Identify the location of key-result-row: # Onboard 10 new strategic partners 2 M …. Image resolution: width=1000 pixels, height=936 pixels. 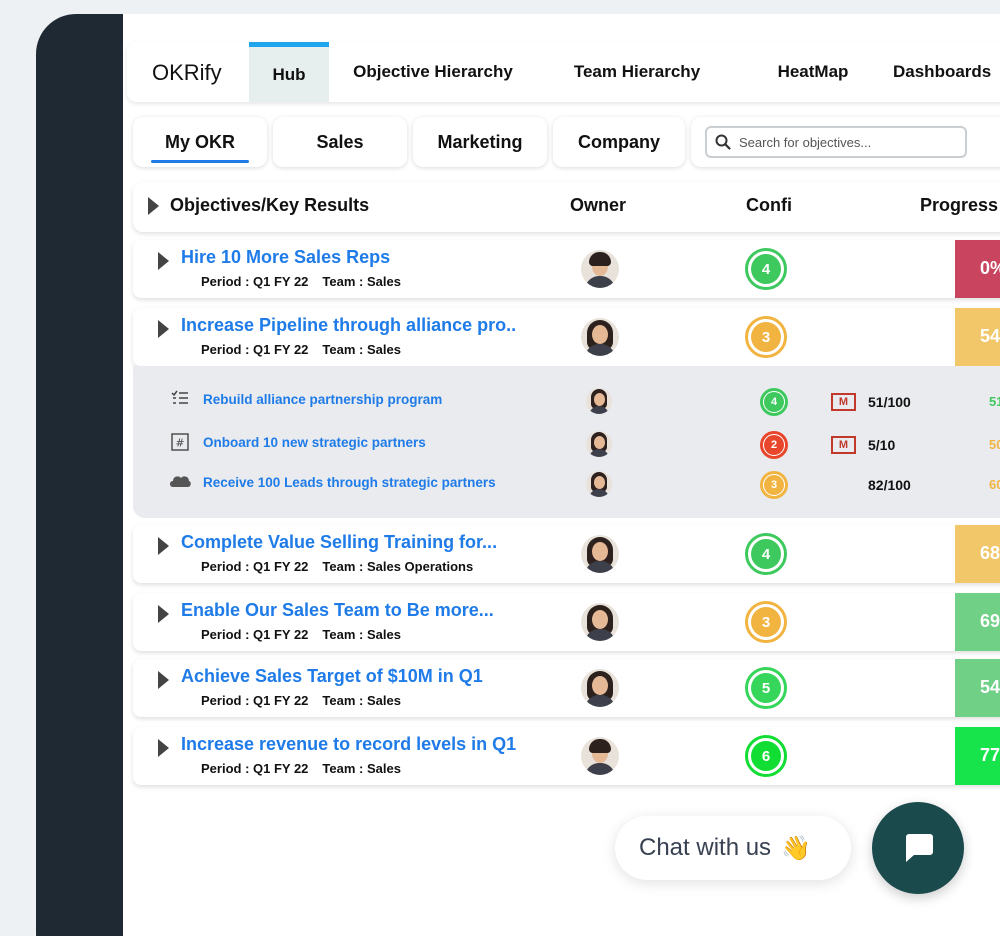
(566, 445).